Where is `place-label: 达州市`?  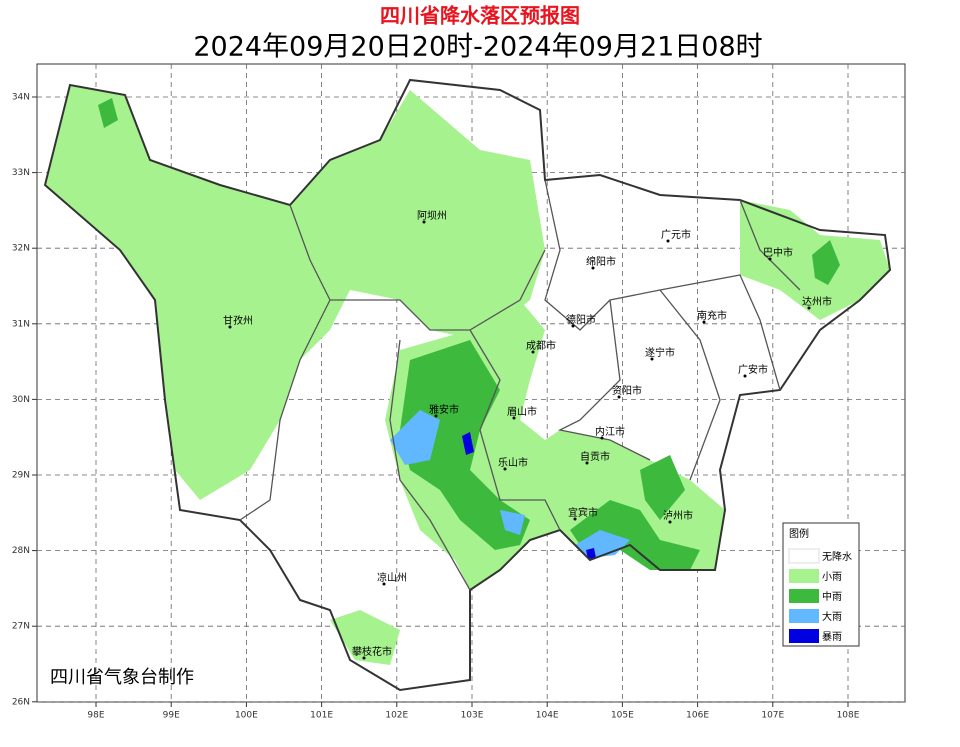 place-label: 达州市 is located at coordinates (817, 301).